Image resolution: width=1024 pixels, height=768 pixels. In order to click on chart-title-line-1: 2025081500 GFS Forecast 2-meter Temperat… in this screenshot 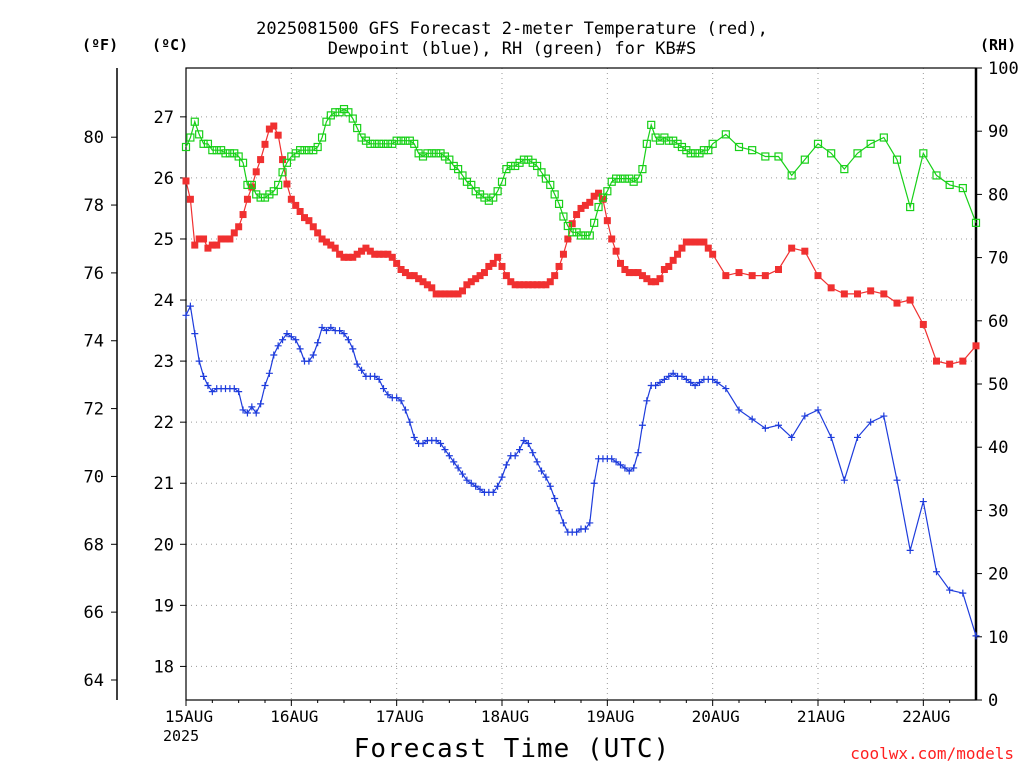, I will do `click(512, 29)`.